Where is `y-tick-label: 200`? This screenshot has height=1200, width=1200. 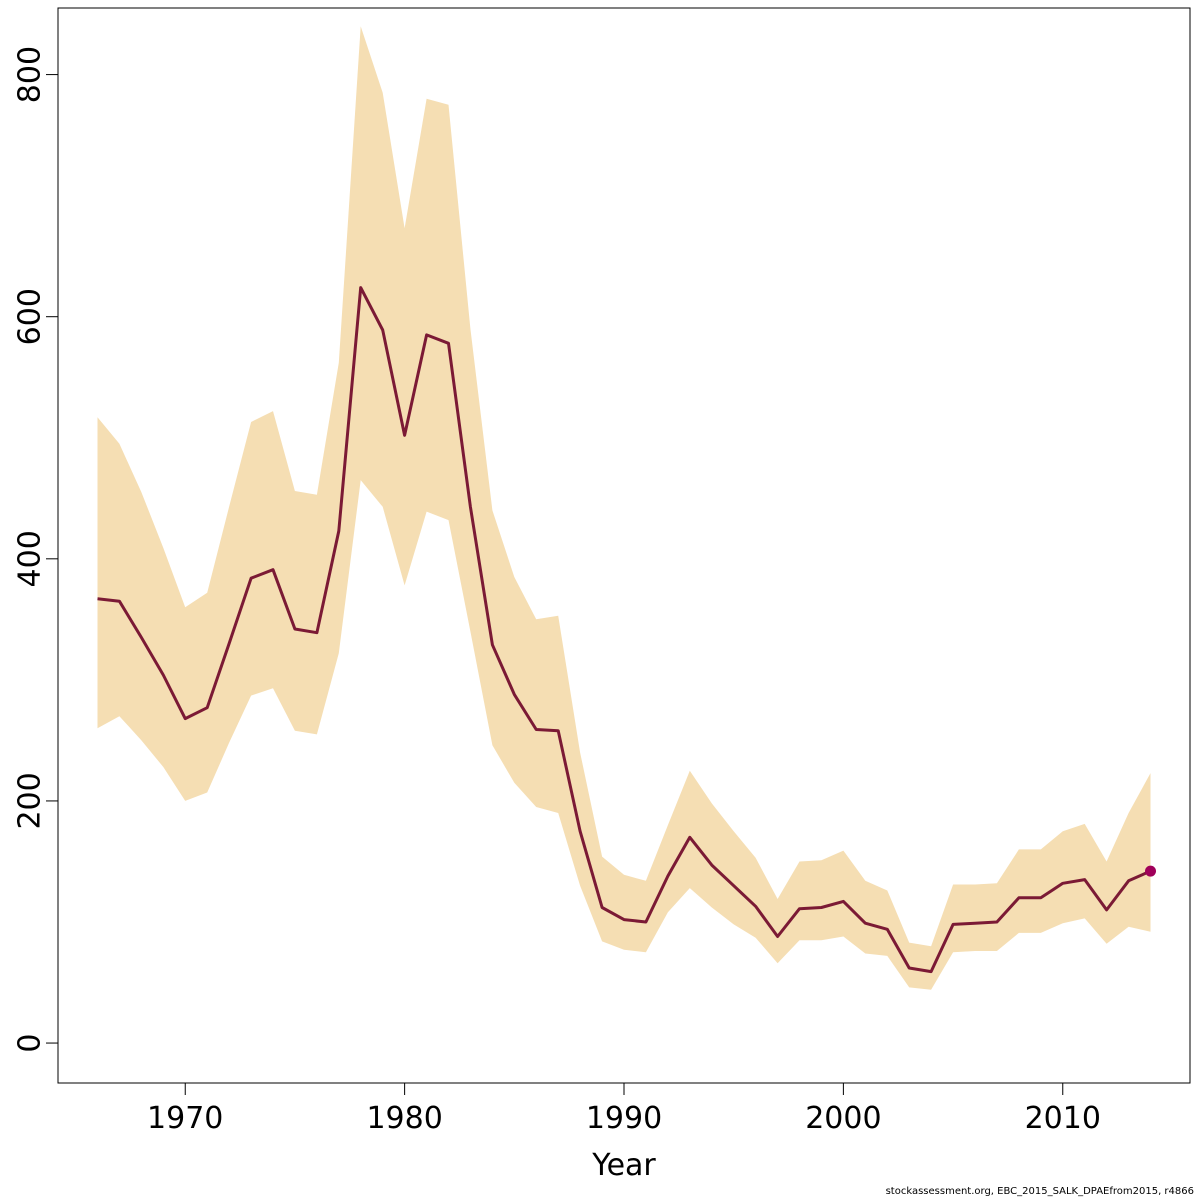 y-tick-label: 200 is located at coordinates (30, 800).